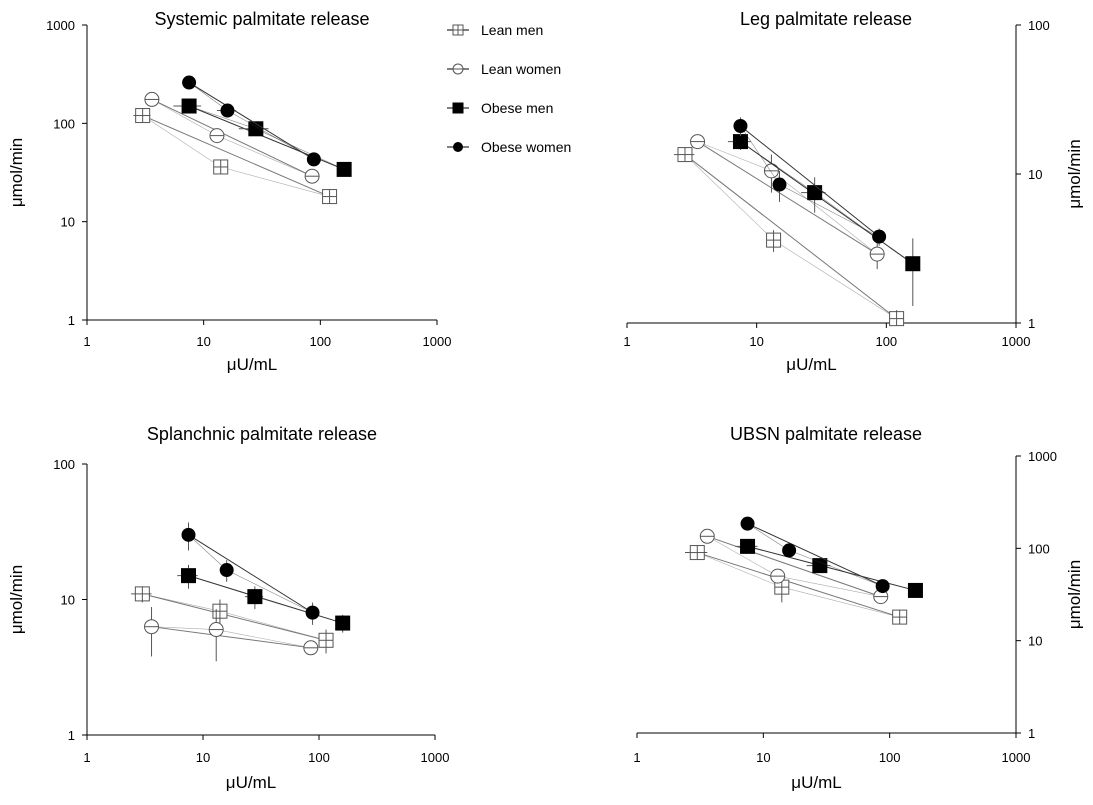 This screenshot has width=1093, height=805. I want to click on legend: Lean men Lean women Obese men Obese women, so click(509, 88).